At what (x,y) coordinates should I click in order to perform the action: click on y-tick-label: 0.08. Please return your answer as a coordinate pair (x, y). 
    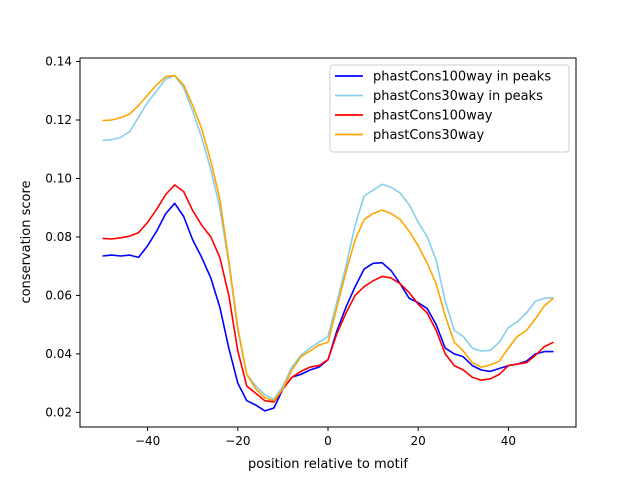
    Looking at the image, I should click on (58, 237).